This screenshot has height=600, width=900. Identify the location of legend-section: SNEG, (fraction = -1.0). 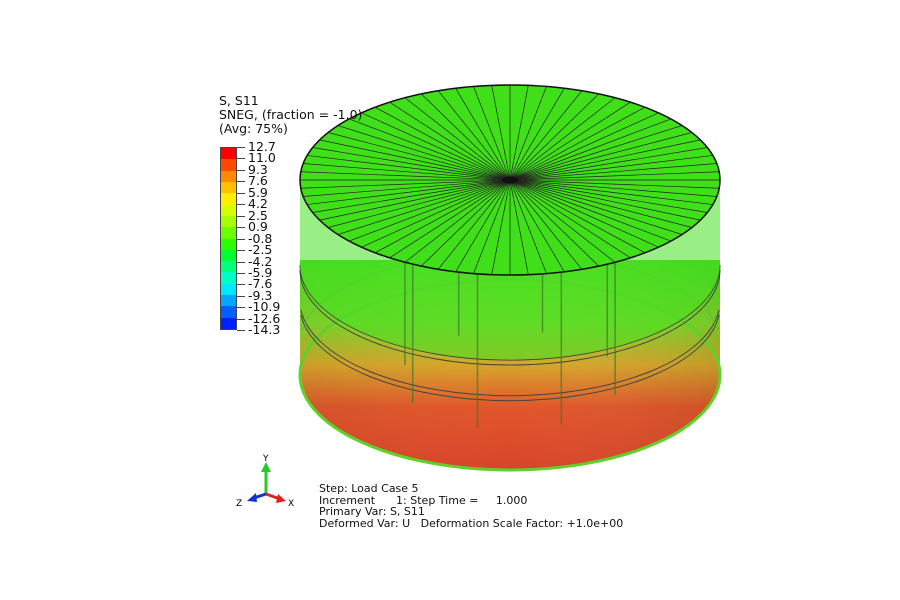
(291, 114).